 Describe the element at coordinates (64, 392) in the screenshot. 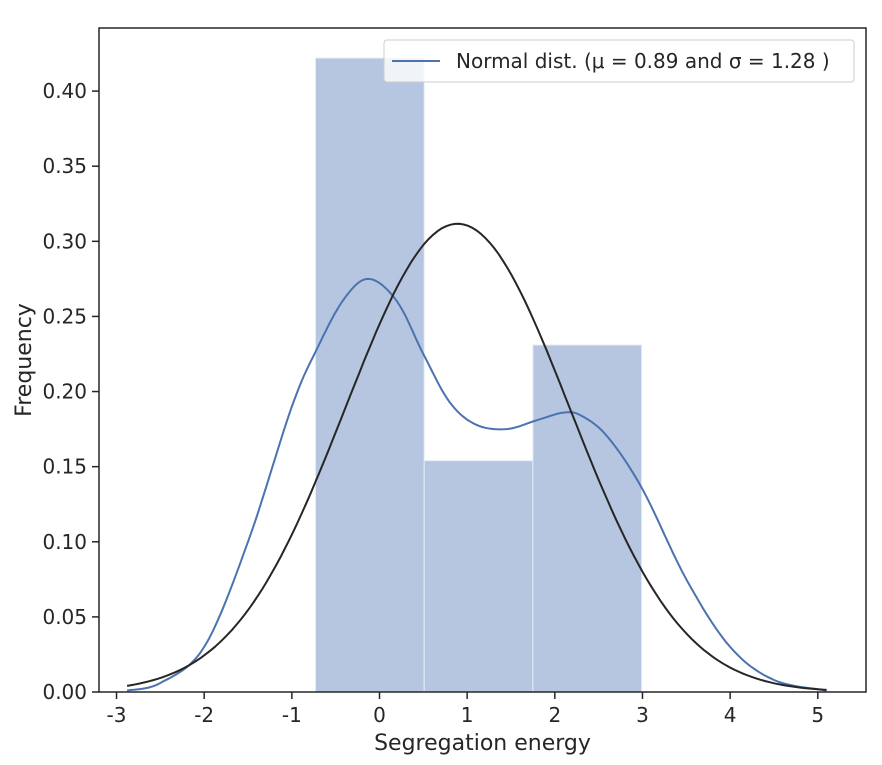

I see `y-tick-label: 0.20` at that location.